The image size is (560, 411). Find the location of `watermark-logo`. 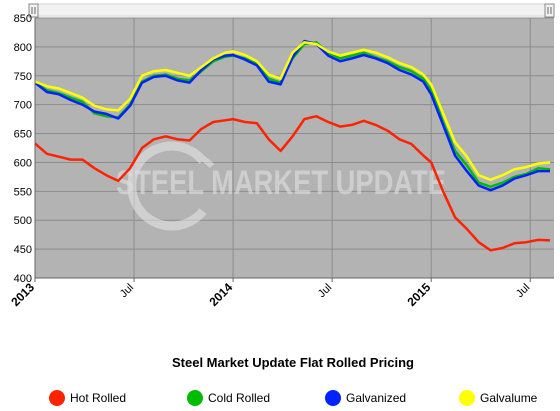

watermark-logo is located at coordinates (171, 186).